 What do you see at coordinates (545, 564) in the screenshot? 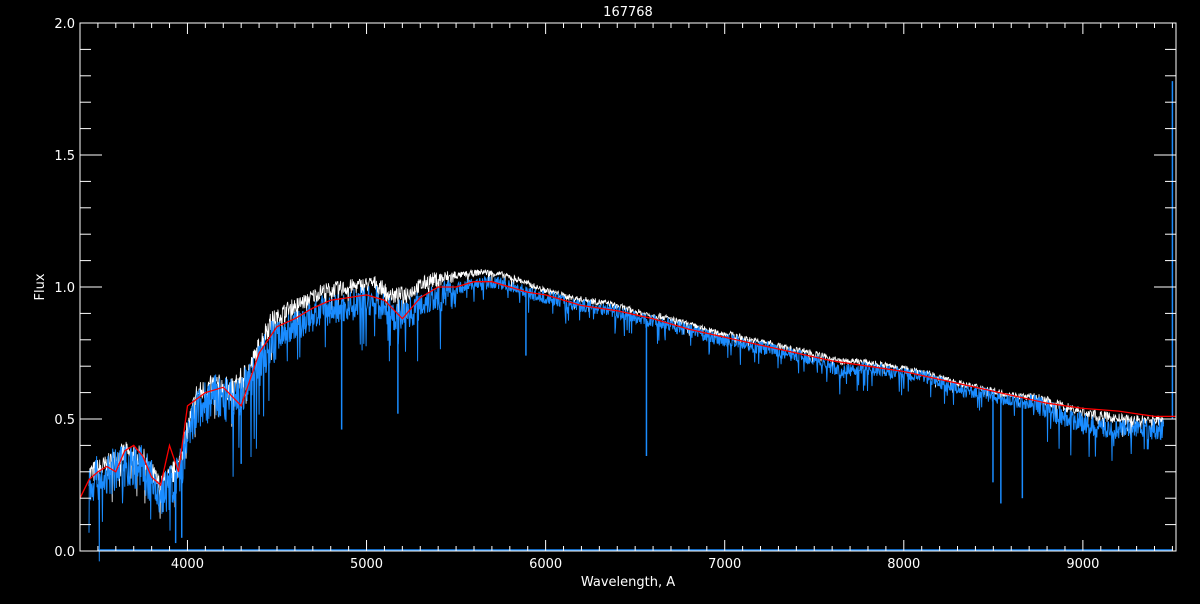
I see `x-tick-label: 6000` at bounding box center [545, 564].